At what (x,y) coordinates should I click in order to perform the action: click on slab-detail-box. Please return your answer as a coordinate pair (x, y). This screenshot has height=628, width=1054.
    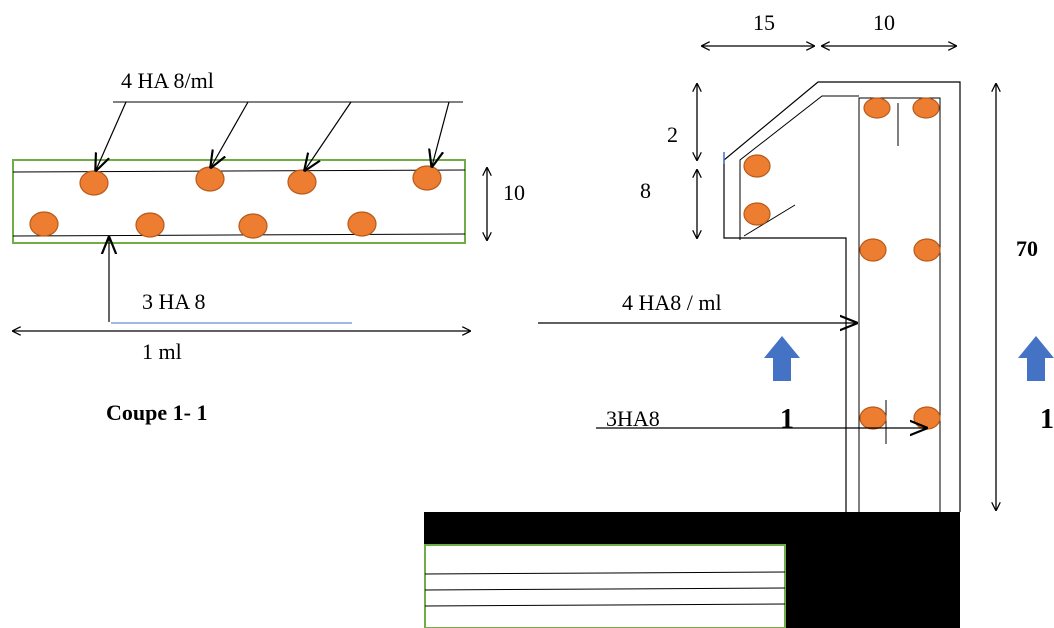
    Looking at the image, I should click on (605, 586).